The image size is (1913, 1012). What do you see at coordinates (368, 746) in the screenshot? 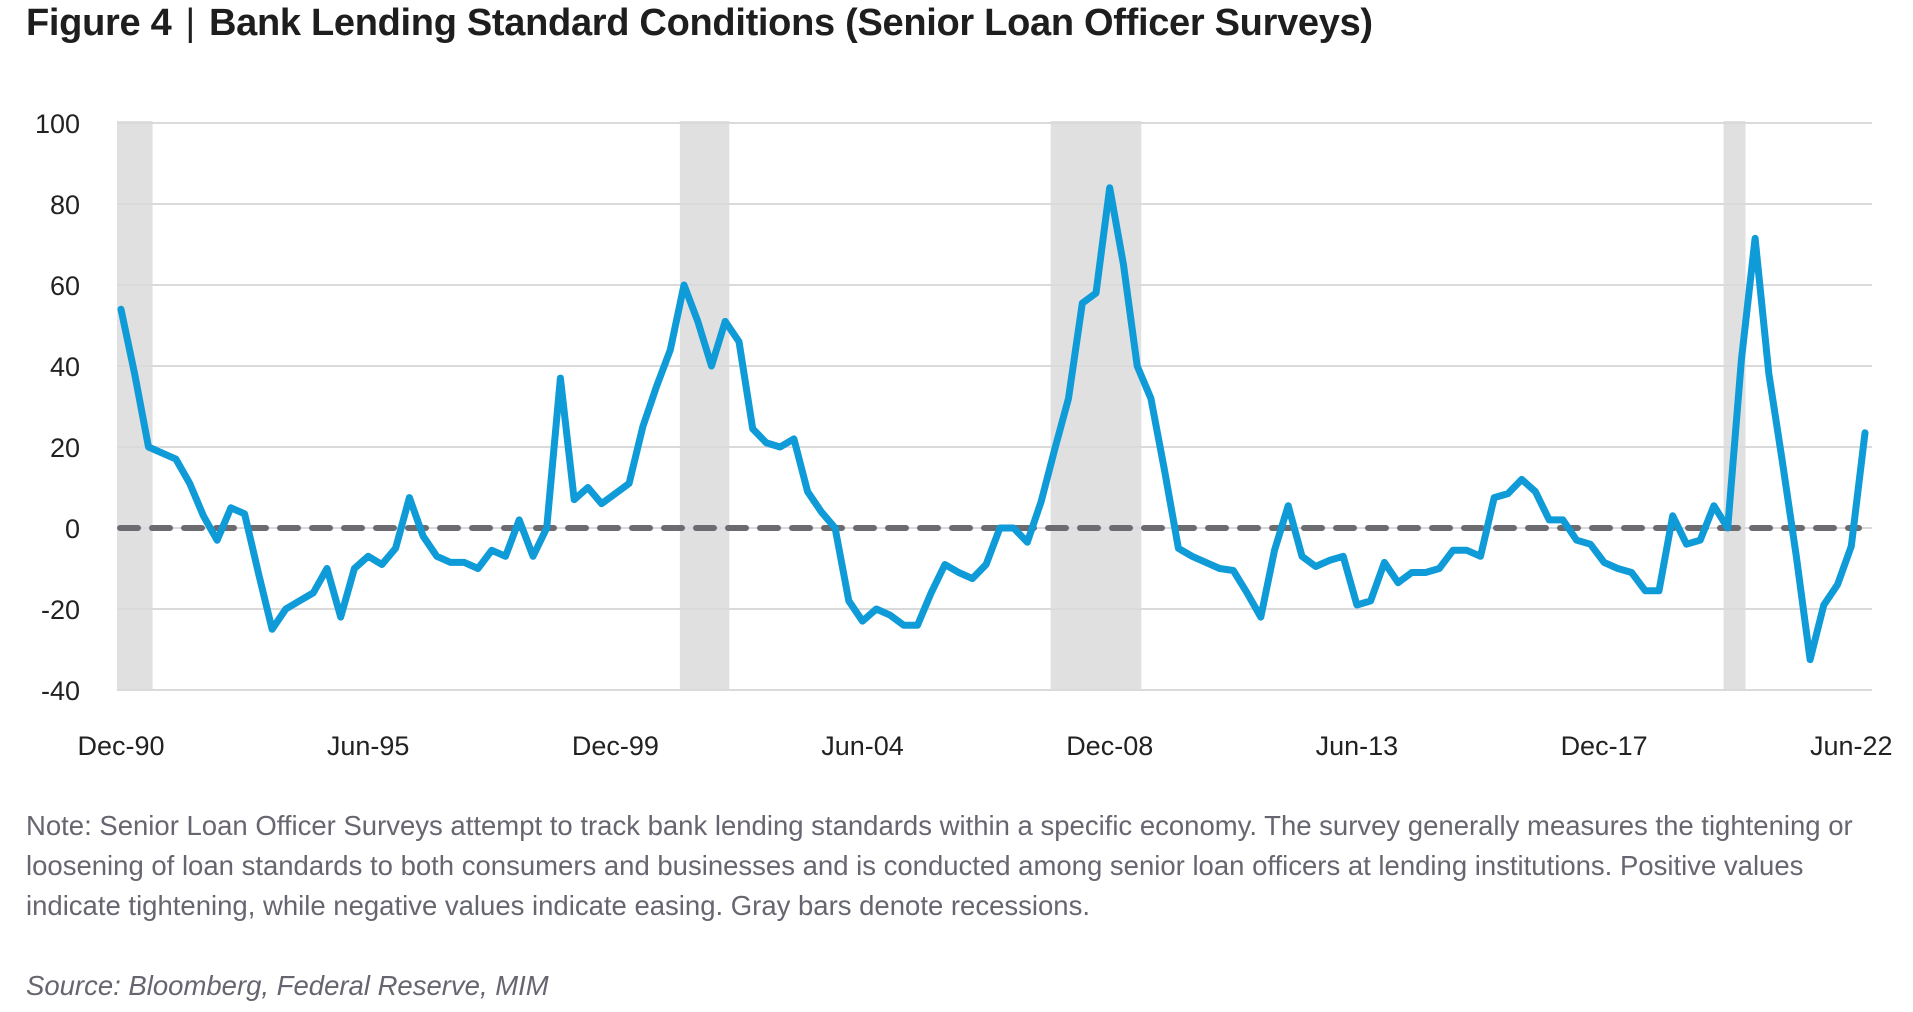
I see `x-tick-label: Jun-95` at bounding box center [368, 746].